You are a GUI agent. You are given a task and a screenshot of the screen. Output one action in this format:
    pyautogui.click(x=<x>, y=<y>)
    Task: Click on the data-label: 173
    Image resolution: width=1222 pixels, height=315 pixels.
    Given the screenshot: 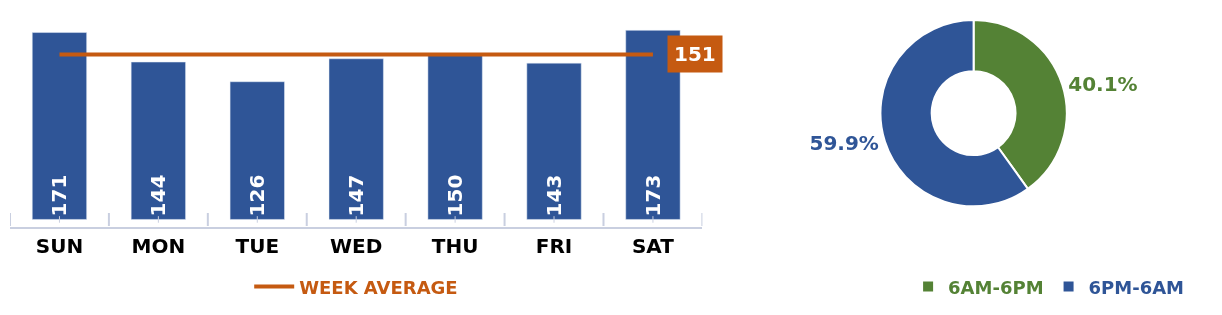 What is the action you would take?
    pyautogui.click(x=652, y=195)
    